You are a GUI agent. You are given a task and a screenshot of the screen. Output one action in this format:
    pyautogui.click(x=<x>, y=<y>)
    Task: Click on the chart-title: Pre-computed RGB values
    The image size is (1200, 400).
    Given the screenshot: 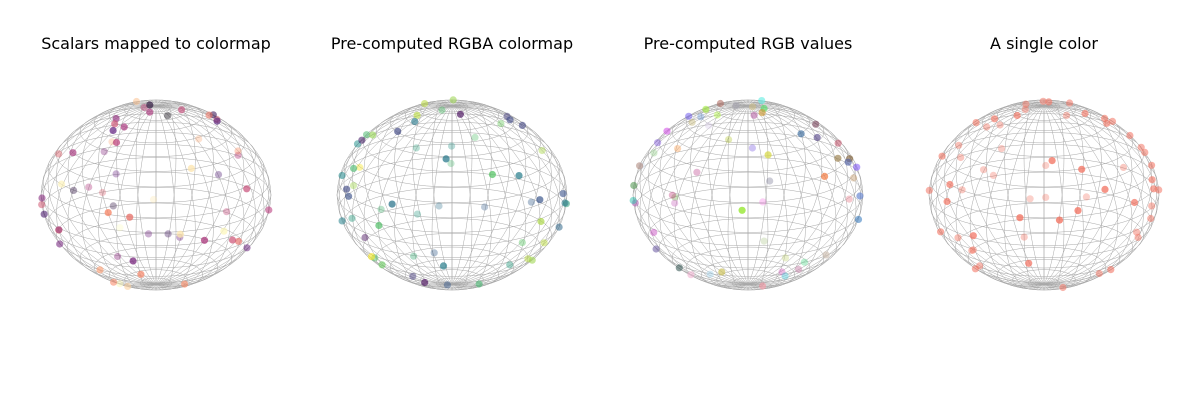 What is the action you would take?
    pyautogui.click(x=748, y=43)
    